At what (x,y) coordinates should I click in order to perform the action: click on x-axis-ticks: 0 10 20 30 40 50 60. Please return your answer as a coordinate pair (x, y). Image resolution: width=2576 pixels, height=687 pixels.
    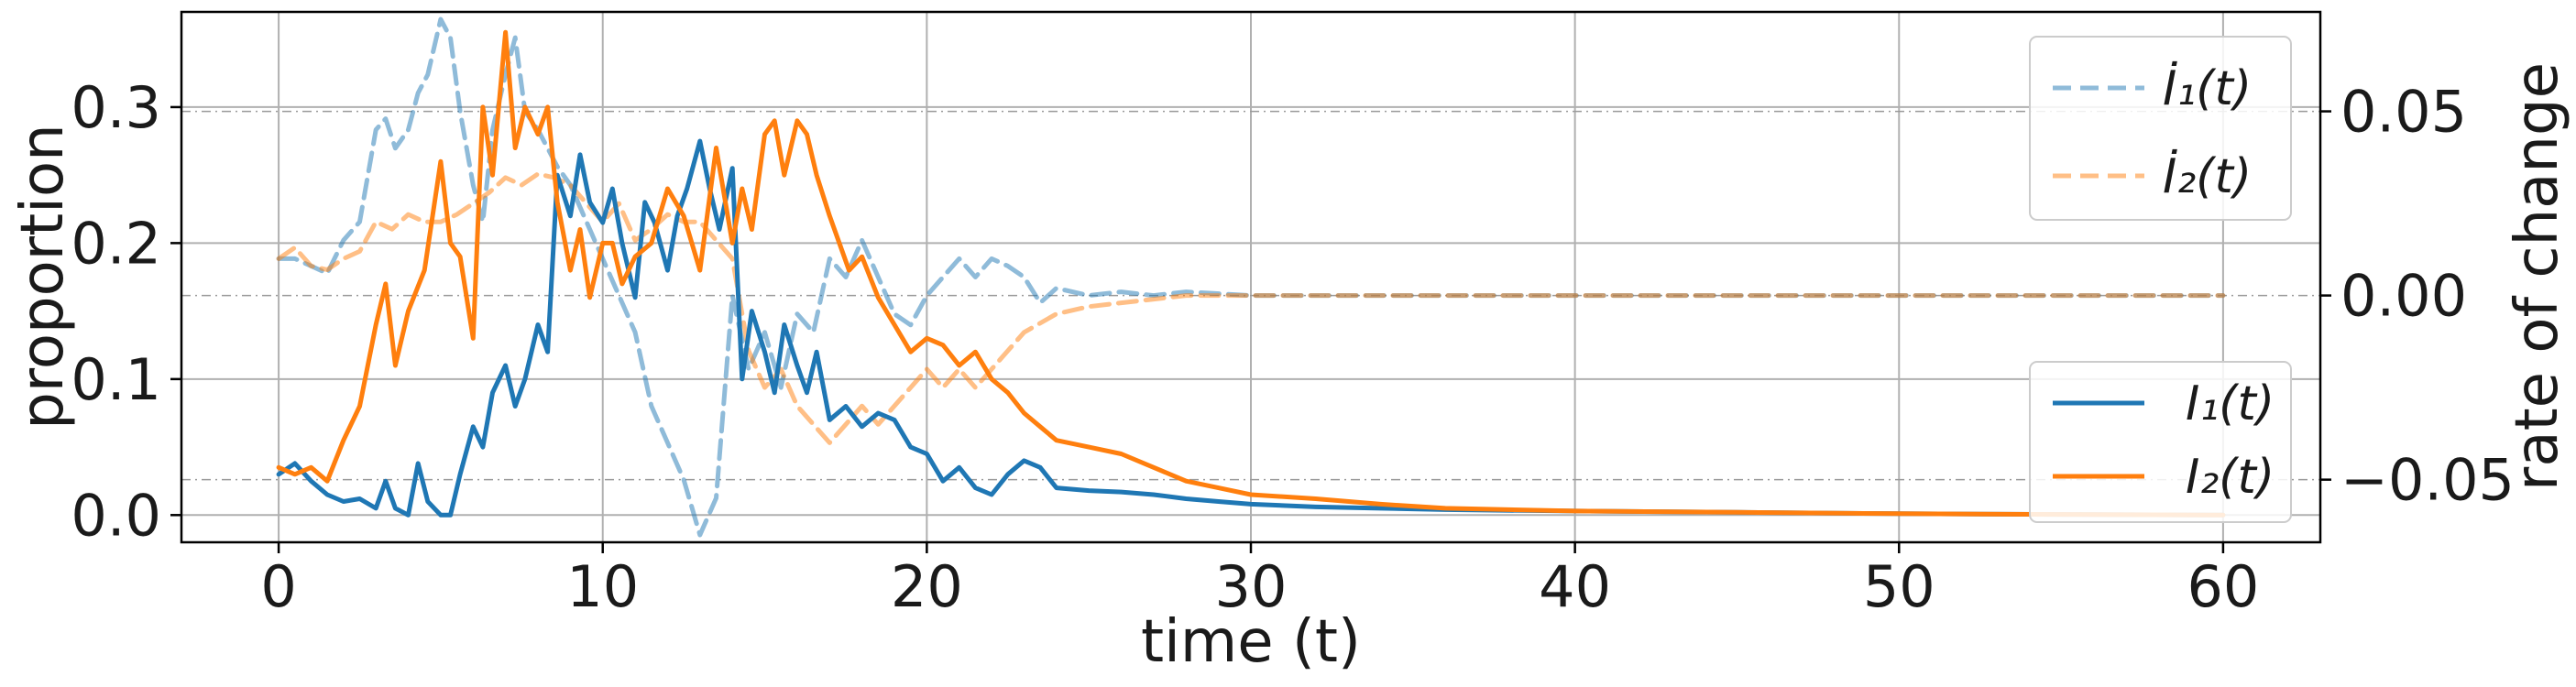
    Looking at the image, I should click on (1259, 581).